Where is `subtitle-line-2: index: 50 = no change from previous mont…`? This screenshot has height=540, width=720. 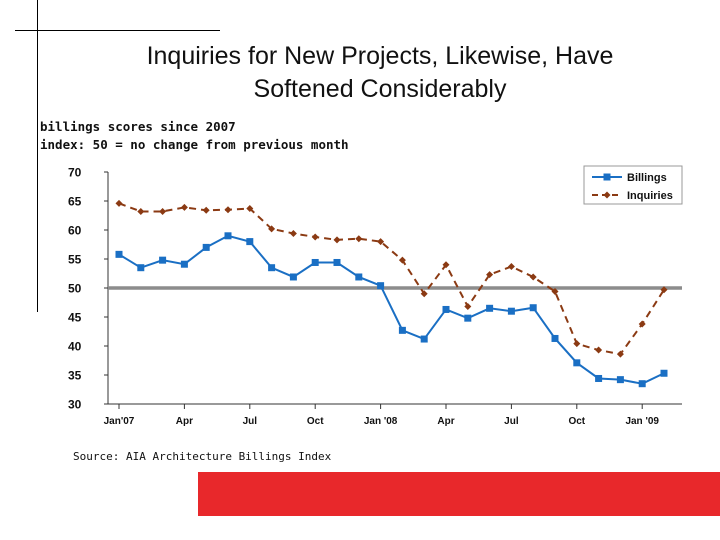
subtitle-line-2: index: 50 = no change from previous mont… is located at coordinates (194, 144).